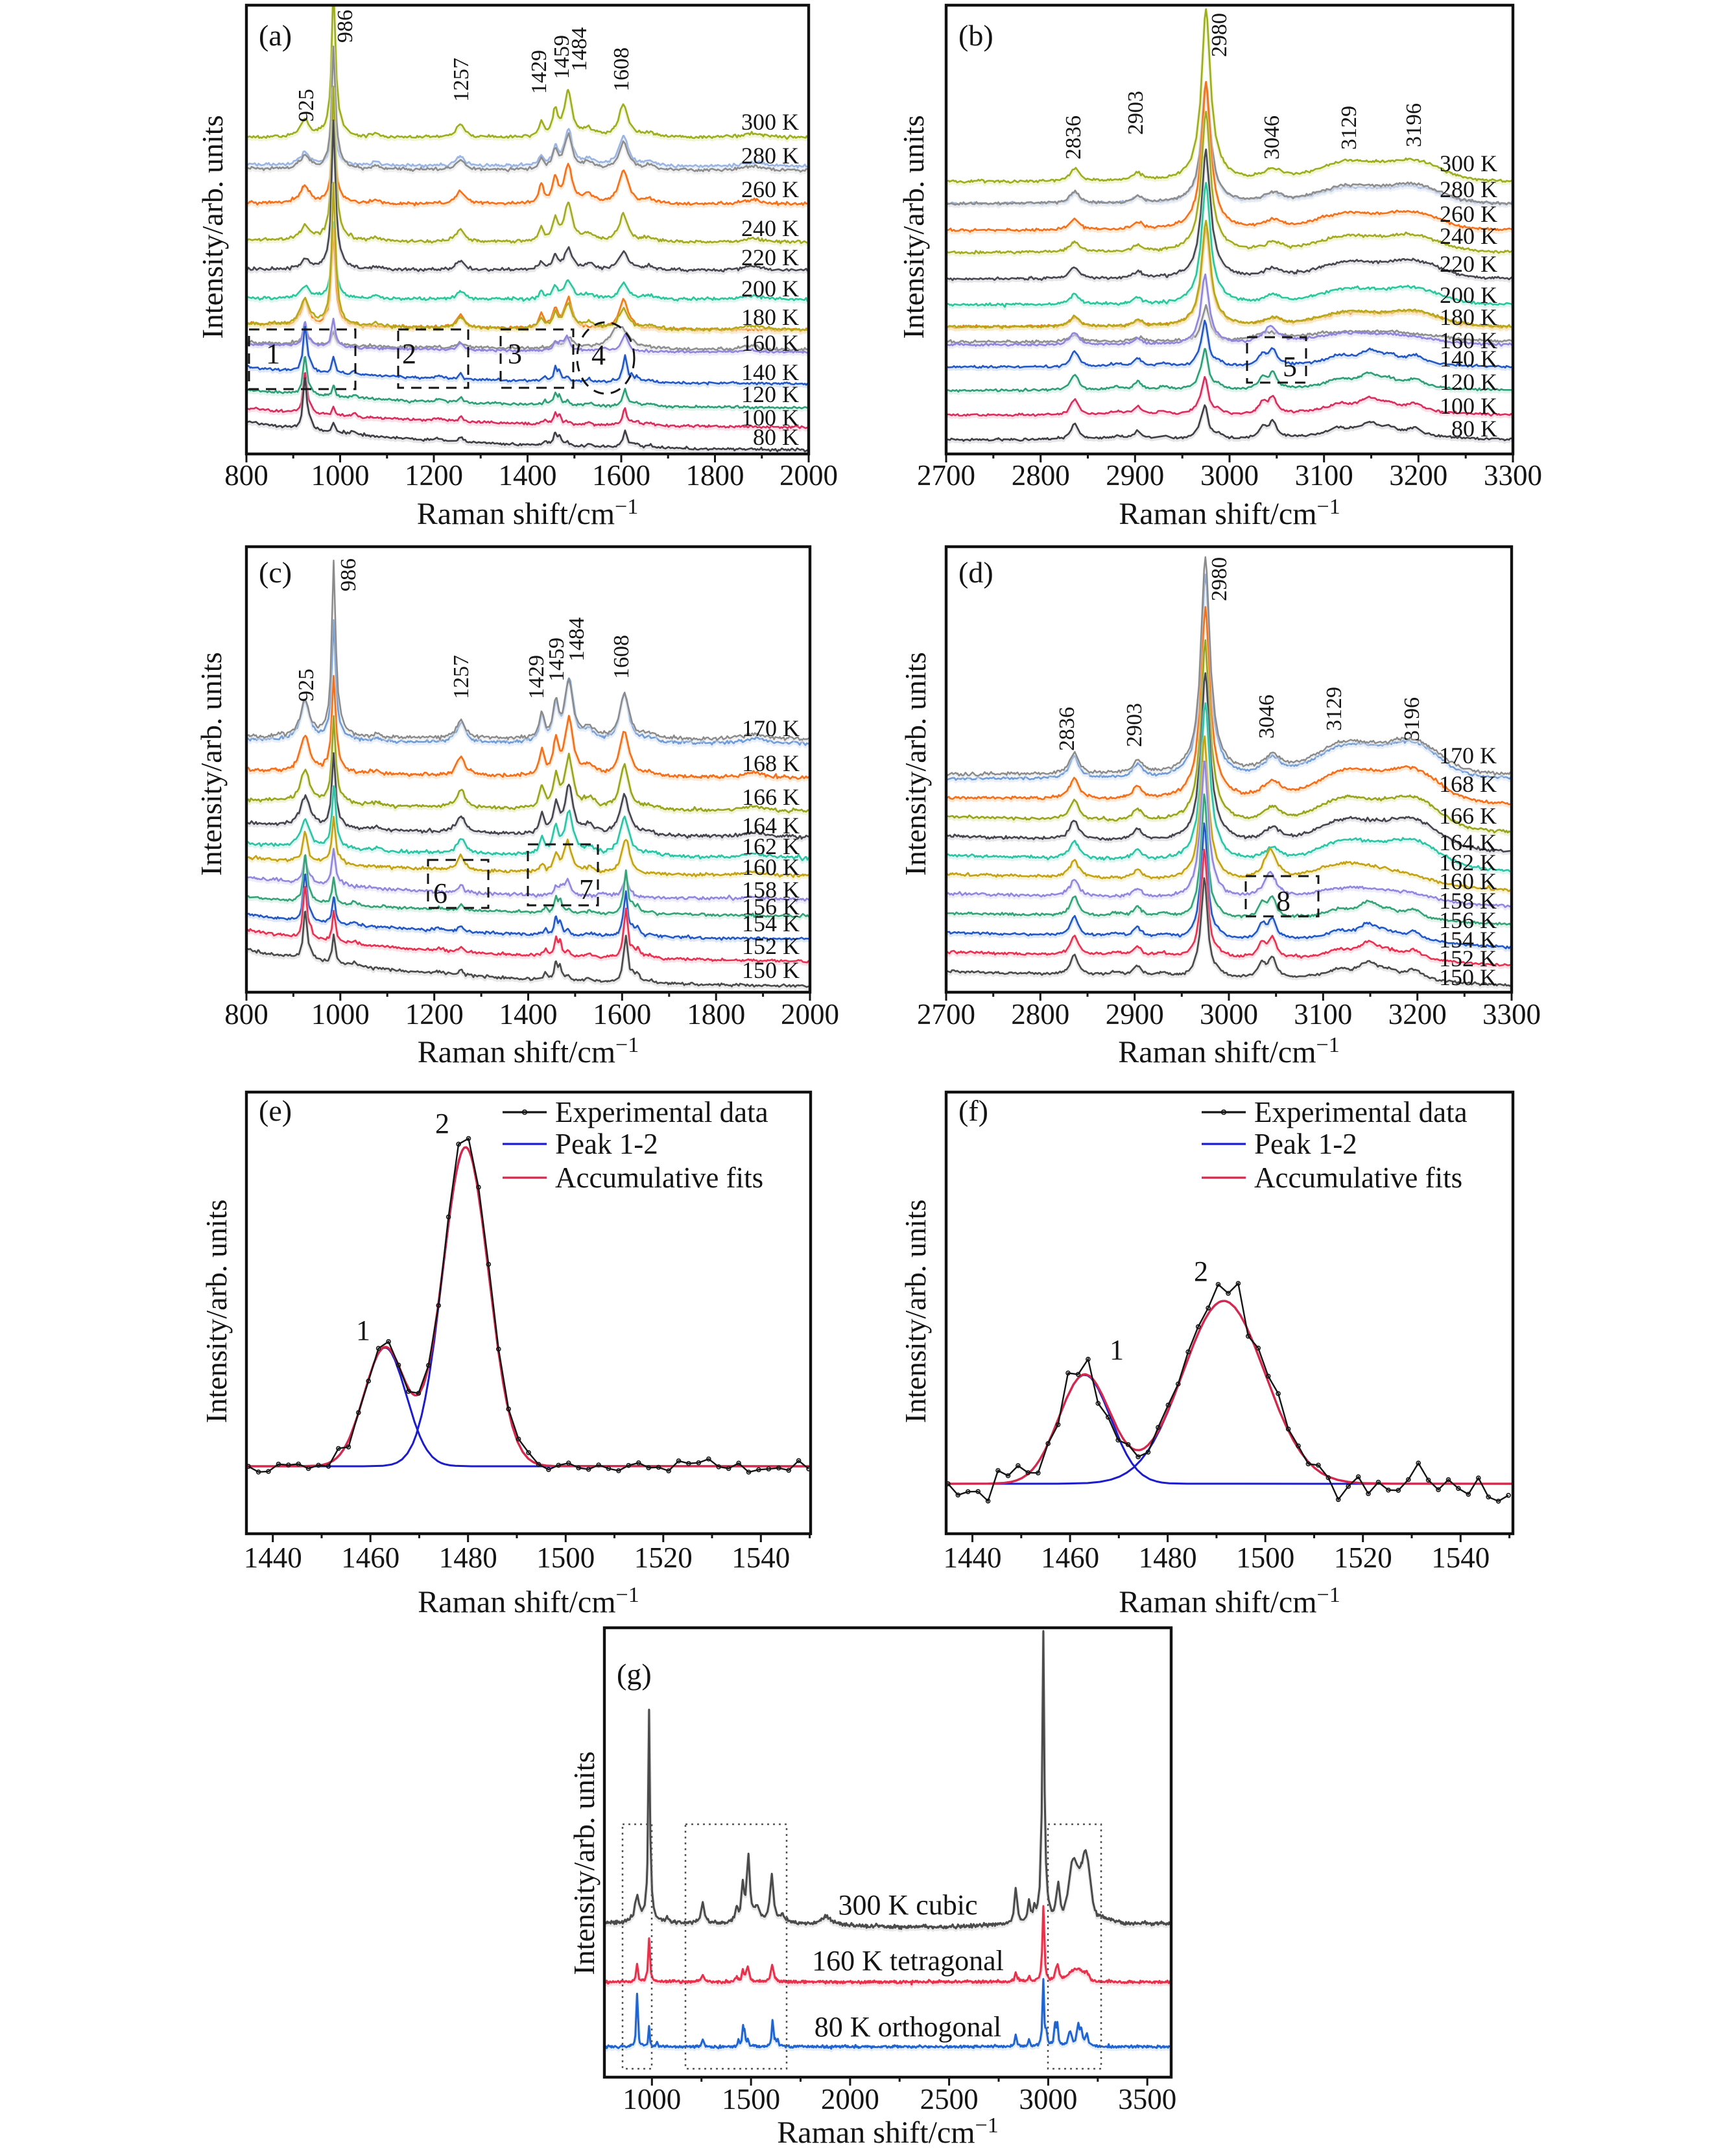 Image resolution: width=1736 pixels, height=2155 pixels. What do you see at coordinates (907, 1905) in the screenshot?
I see `svg-text: 300 K cubic` at bounding box center [907, 1905].